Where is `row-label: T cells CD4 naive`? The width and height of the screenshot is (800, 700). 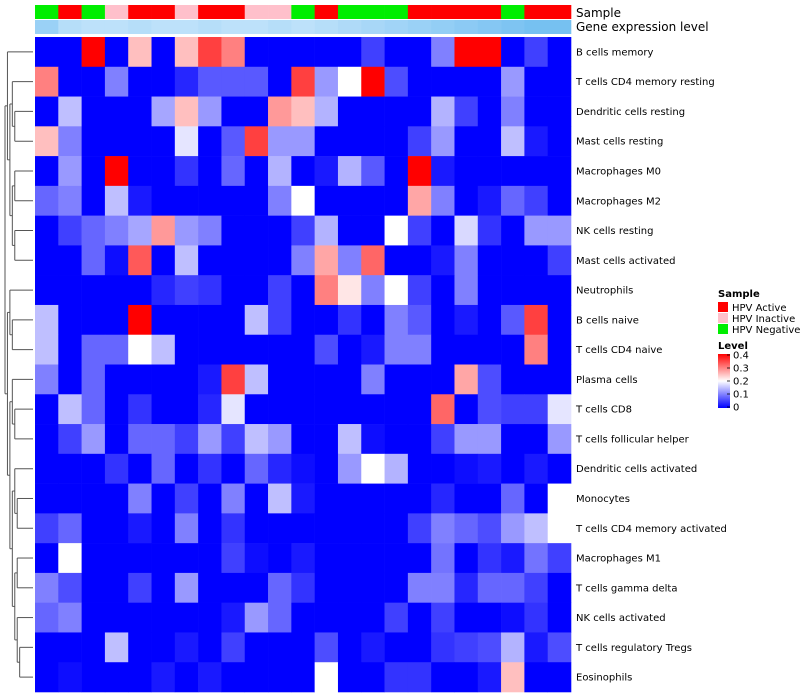 row-label: T cells CD4 naive is located at coordinates (618, 350).